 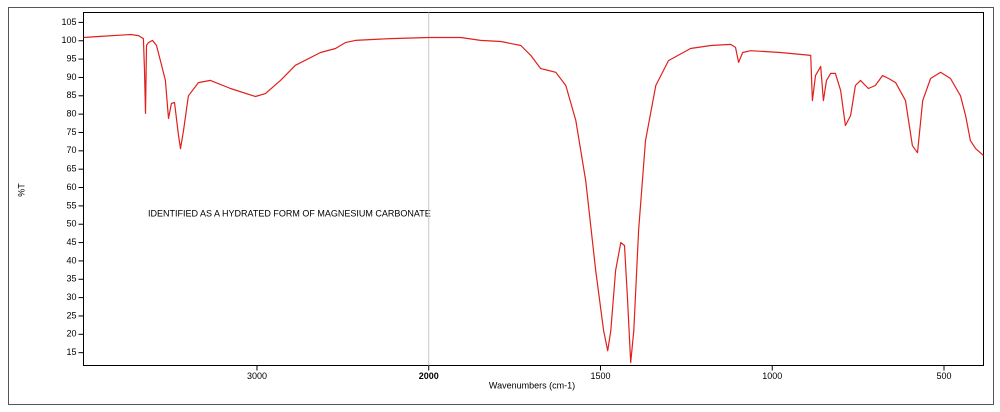 What do you see at coordinates (532, 385) in the screenshot?
I see `x-axis-label: Wavenumbers (cm-1)` at bounding box center [532, 385].